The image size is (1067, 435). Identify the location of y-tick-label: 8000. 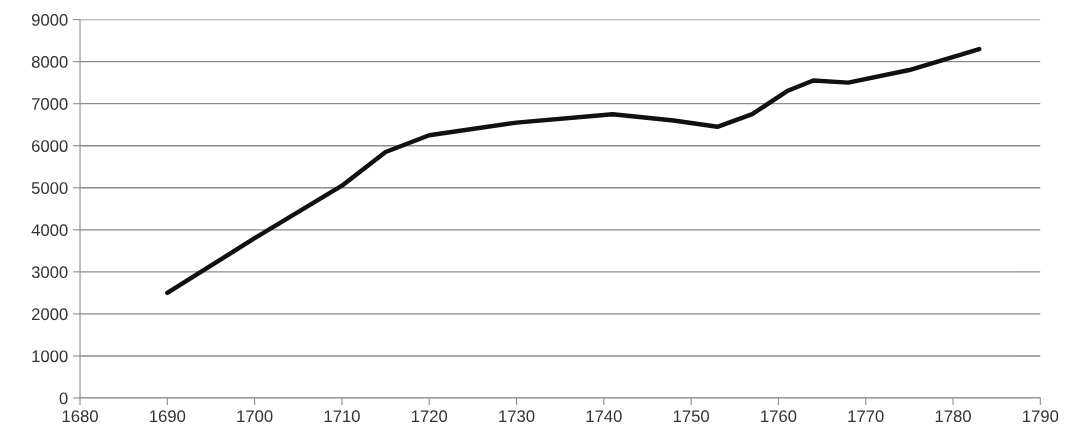
(49, 62).